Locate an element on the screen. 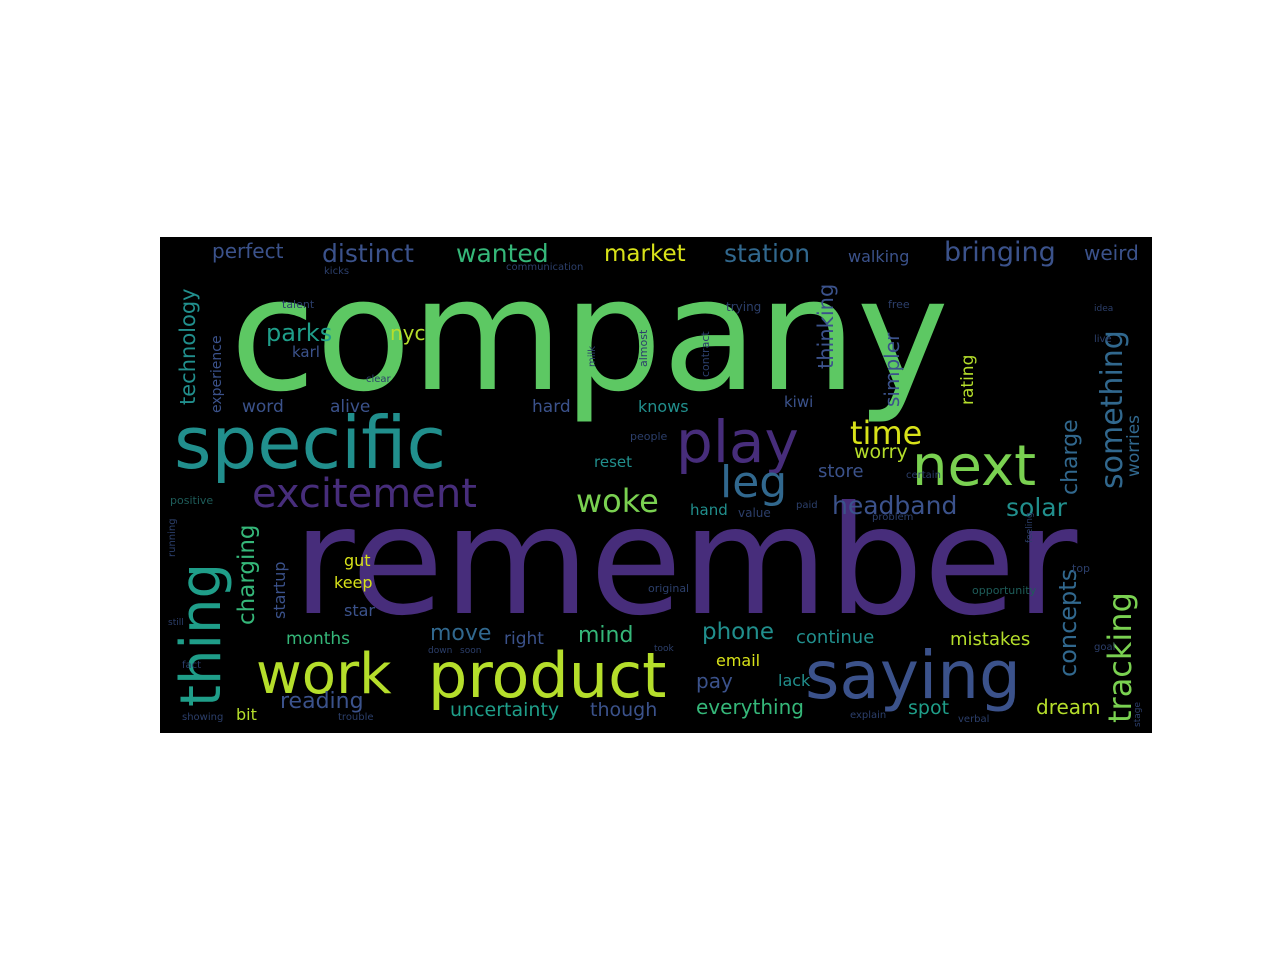 The height and width of the screenshot is (960, 1280). word-soon: soon is located at coordinates (471, 651).